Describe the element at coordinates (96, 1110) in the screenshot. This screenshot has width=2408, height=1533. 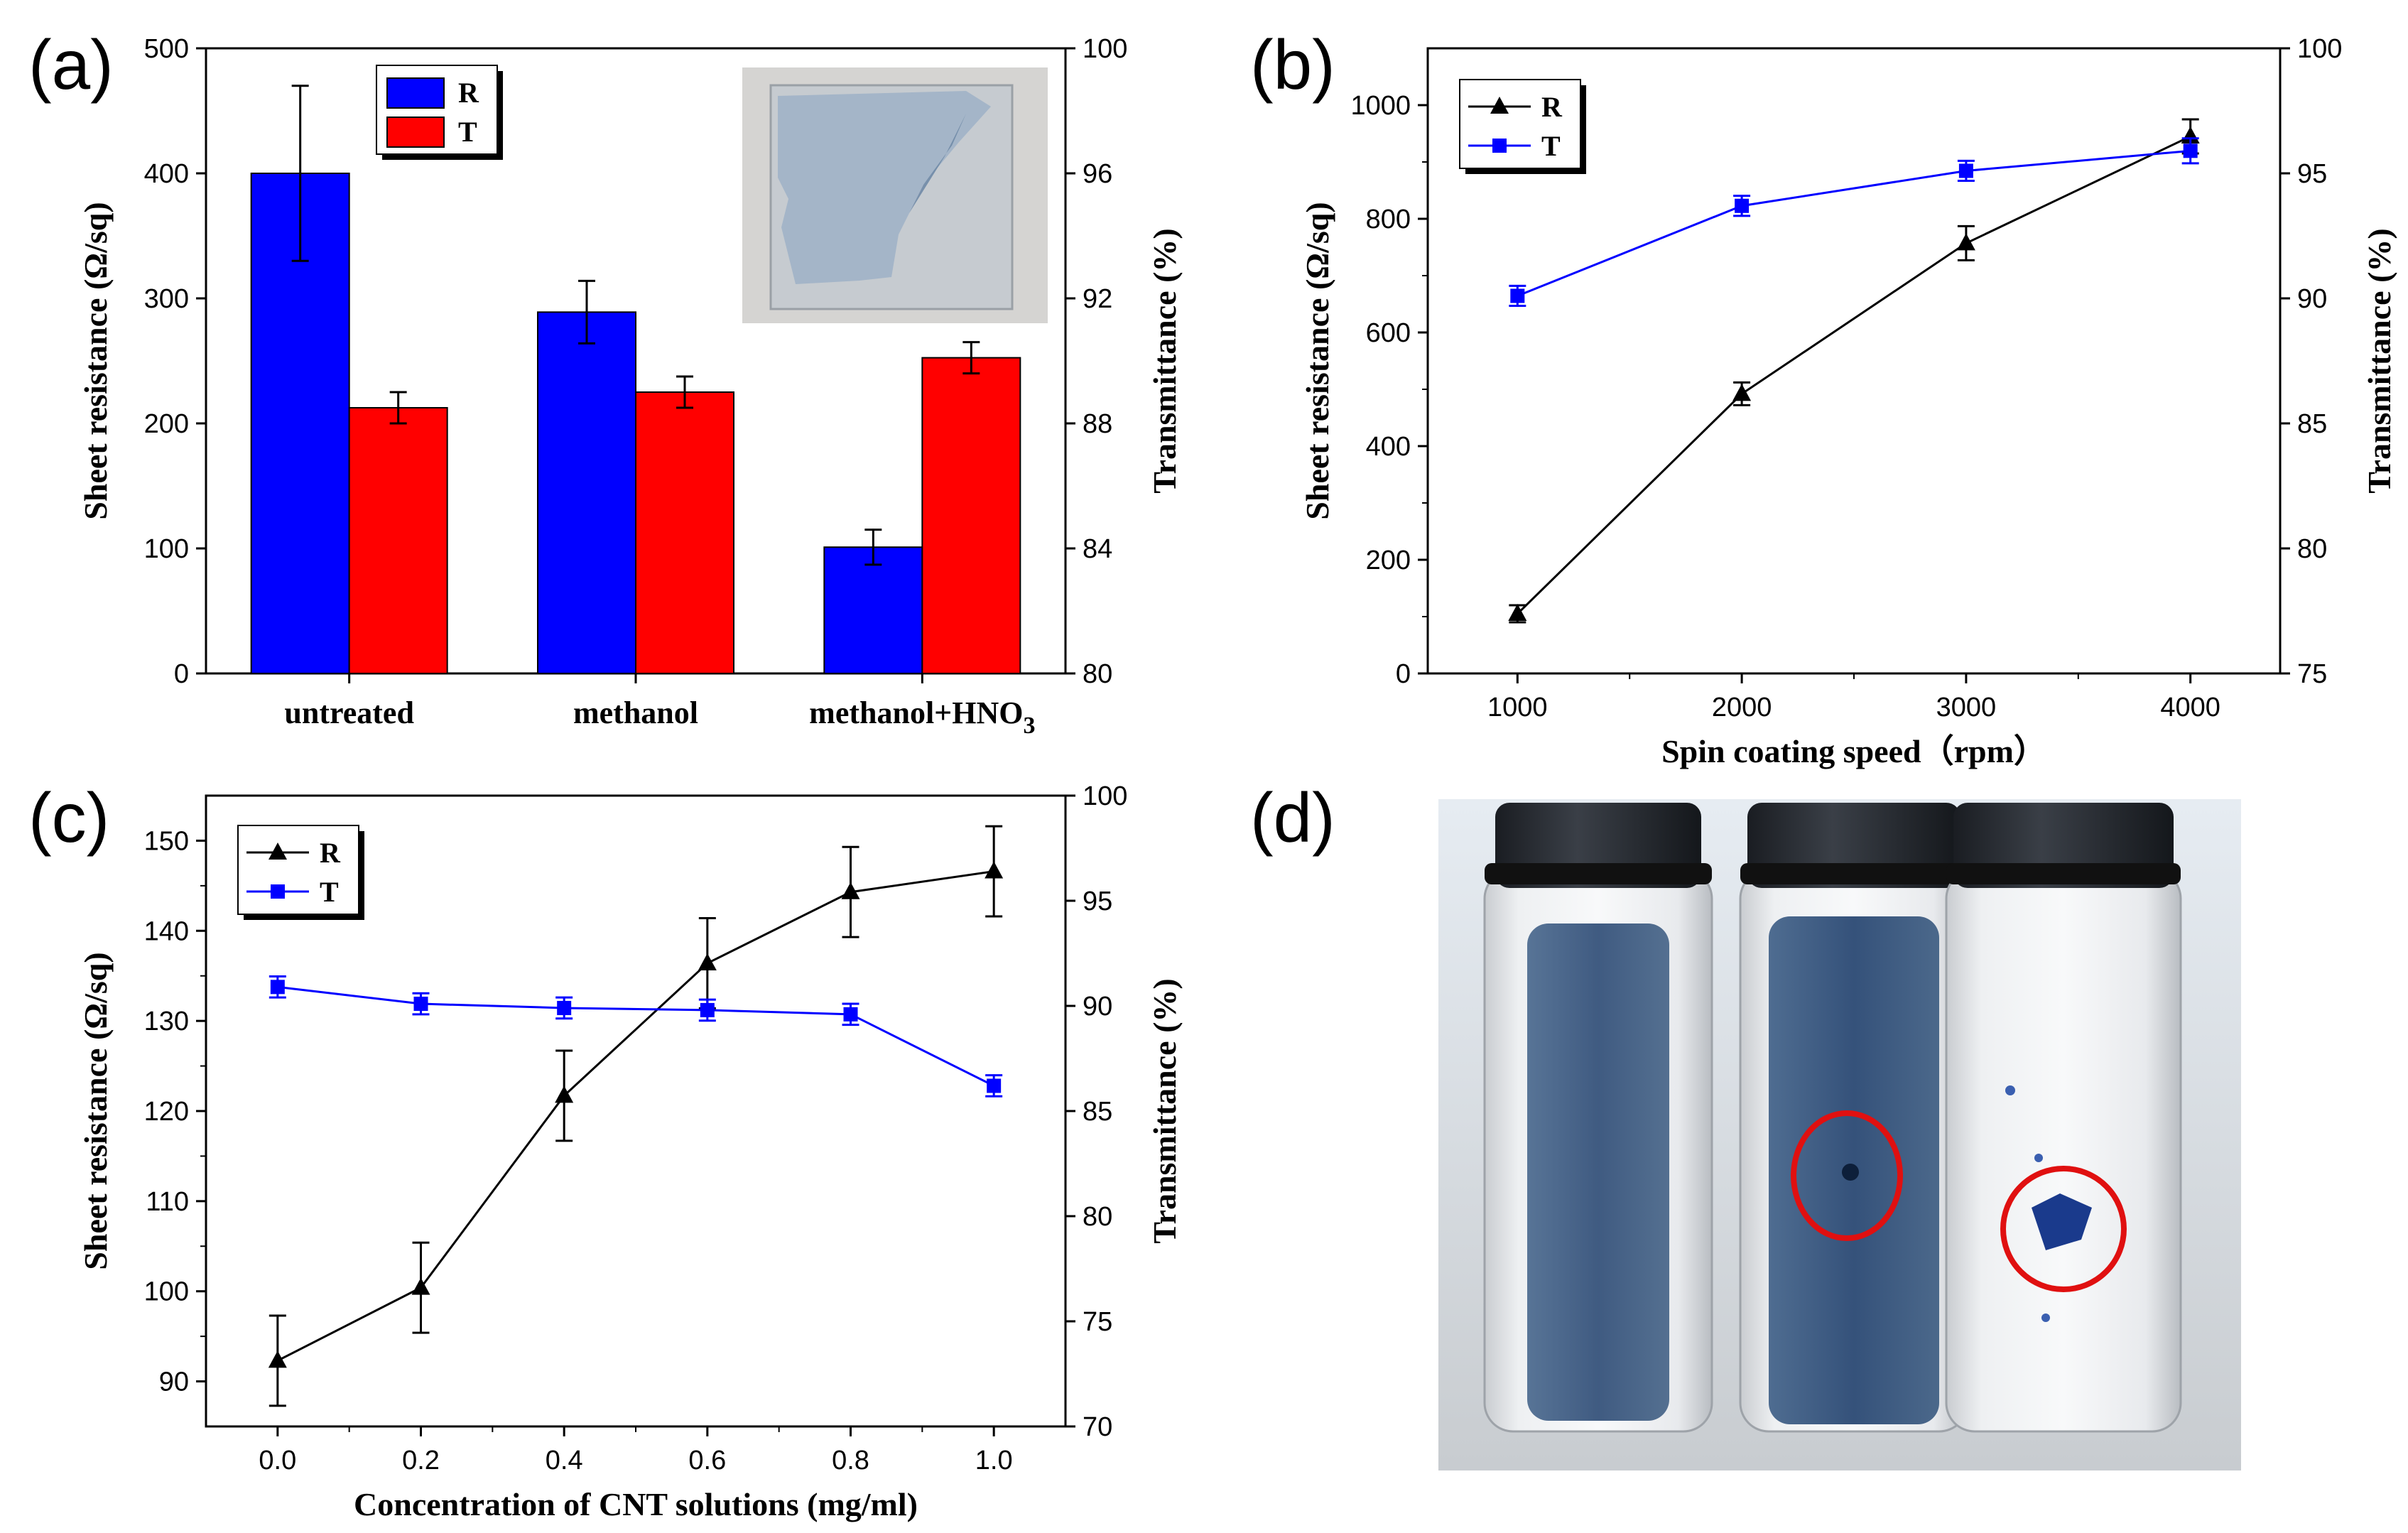
I see `y-axis-title: Sheet resistance (Ω/sq)` at that location.